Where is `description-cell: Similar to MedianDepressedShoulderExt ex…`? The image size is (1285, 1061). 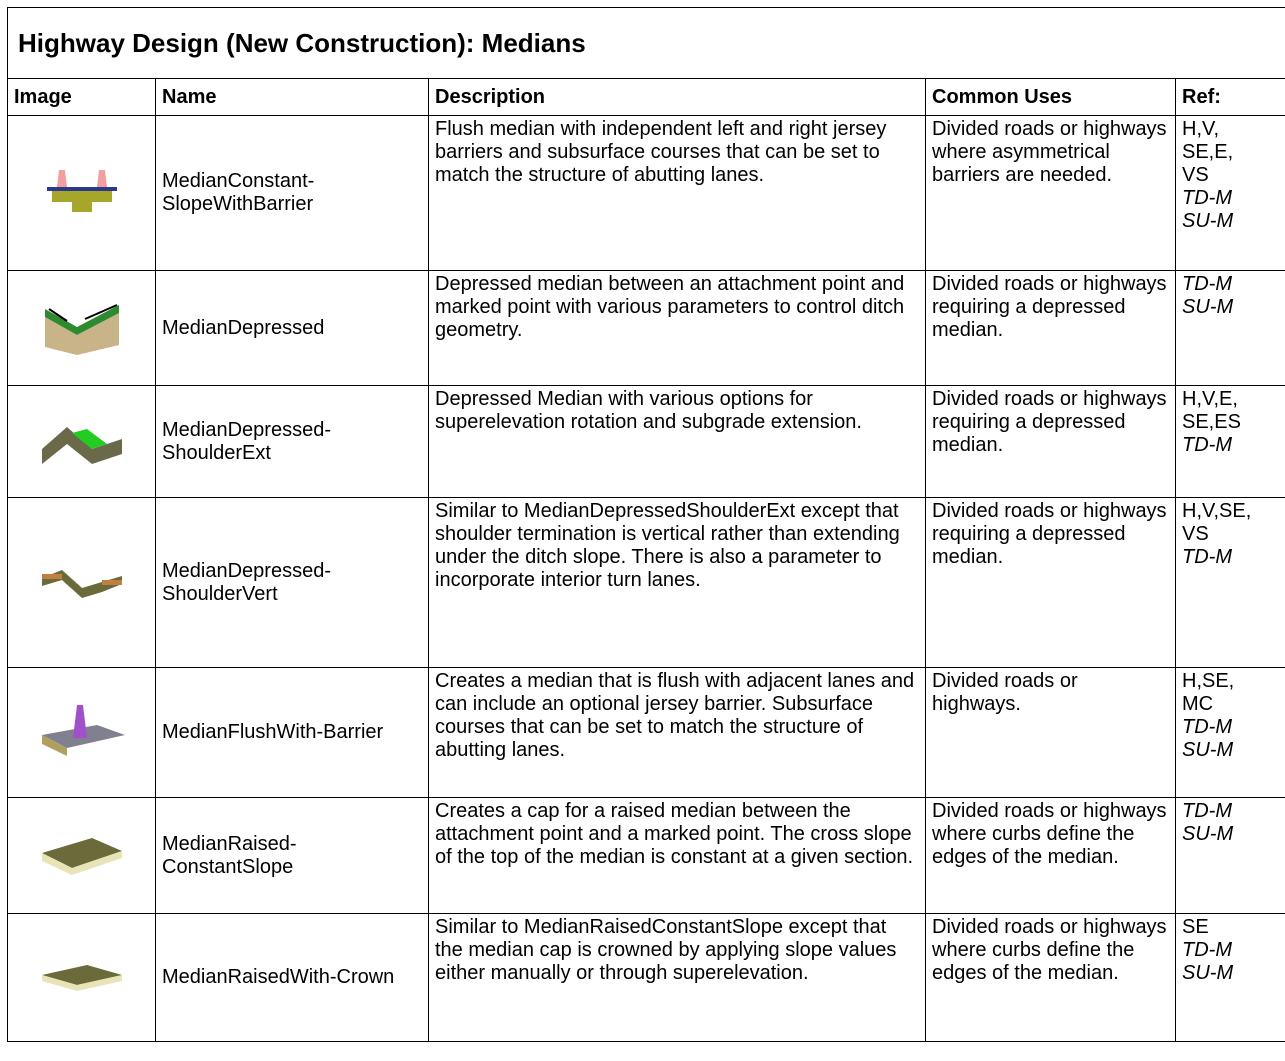 description-cell: Similar to MedianDepressedShoulderExt ex… is located at coordinates (677, 582).